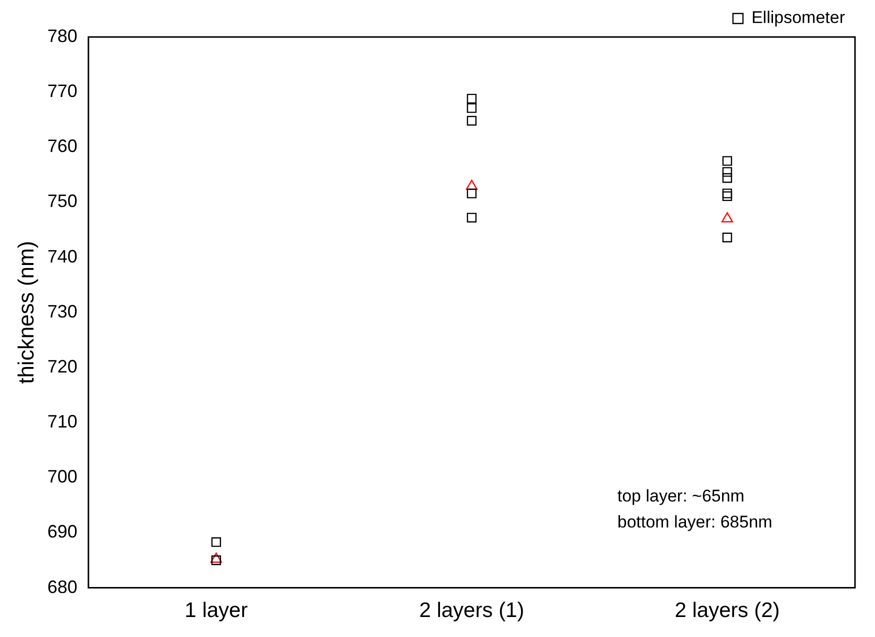  I want to click on y-tick-label: 740, so click(62, 256).